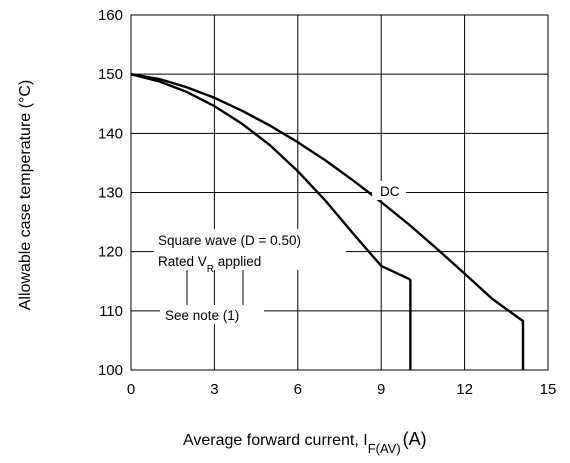  What do you see at coordinates (110, 252) in the screenshot?
I see `y-tick-label: 120` at bounding box center [110, 252].